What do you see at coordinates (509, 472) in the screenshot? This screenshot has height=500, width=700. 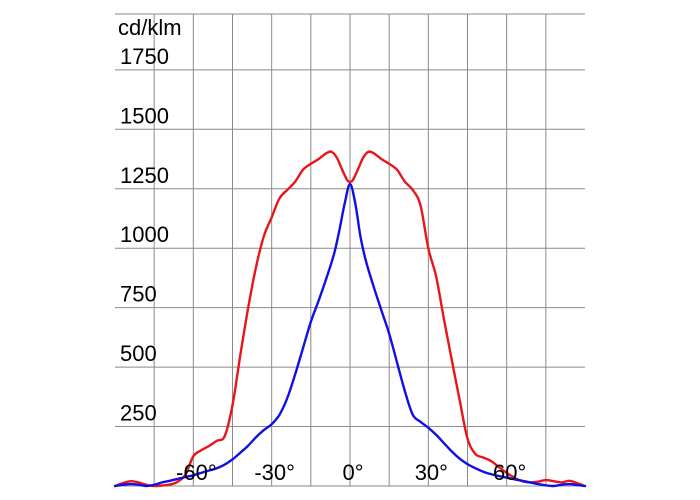 I see `x-tick-label: 60°` at bounding box center [509, 472].